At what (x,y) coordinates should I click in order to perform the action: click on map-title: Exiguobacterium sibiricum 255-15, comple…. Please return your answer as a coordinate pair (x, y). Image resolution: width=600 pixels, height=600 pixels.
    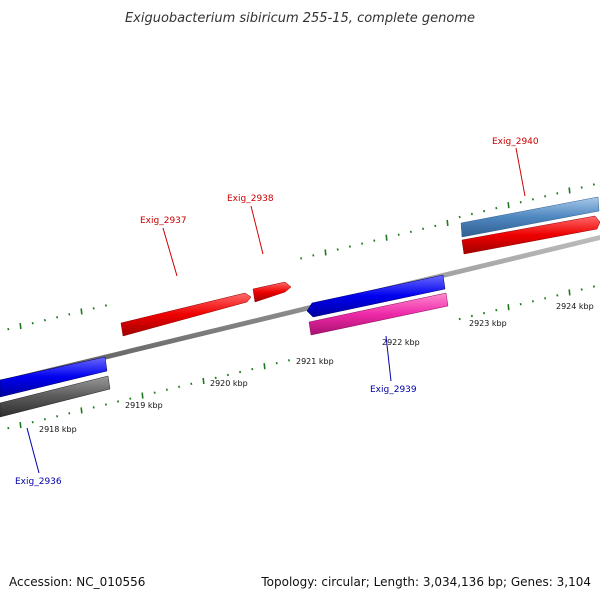
    Looking at the image, I should click on (300, 18).